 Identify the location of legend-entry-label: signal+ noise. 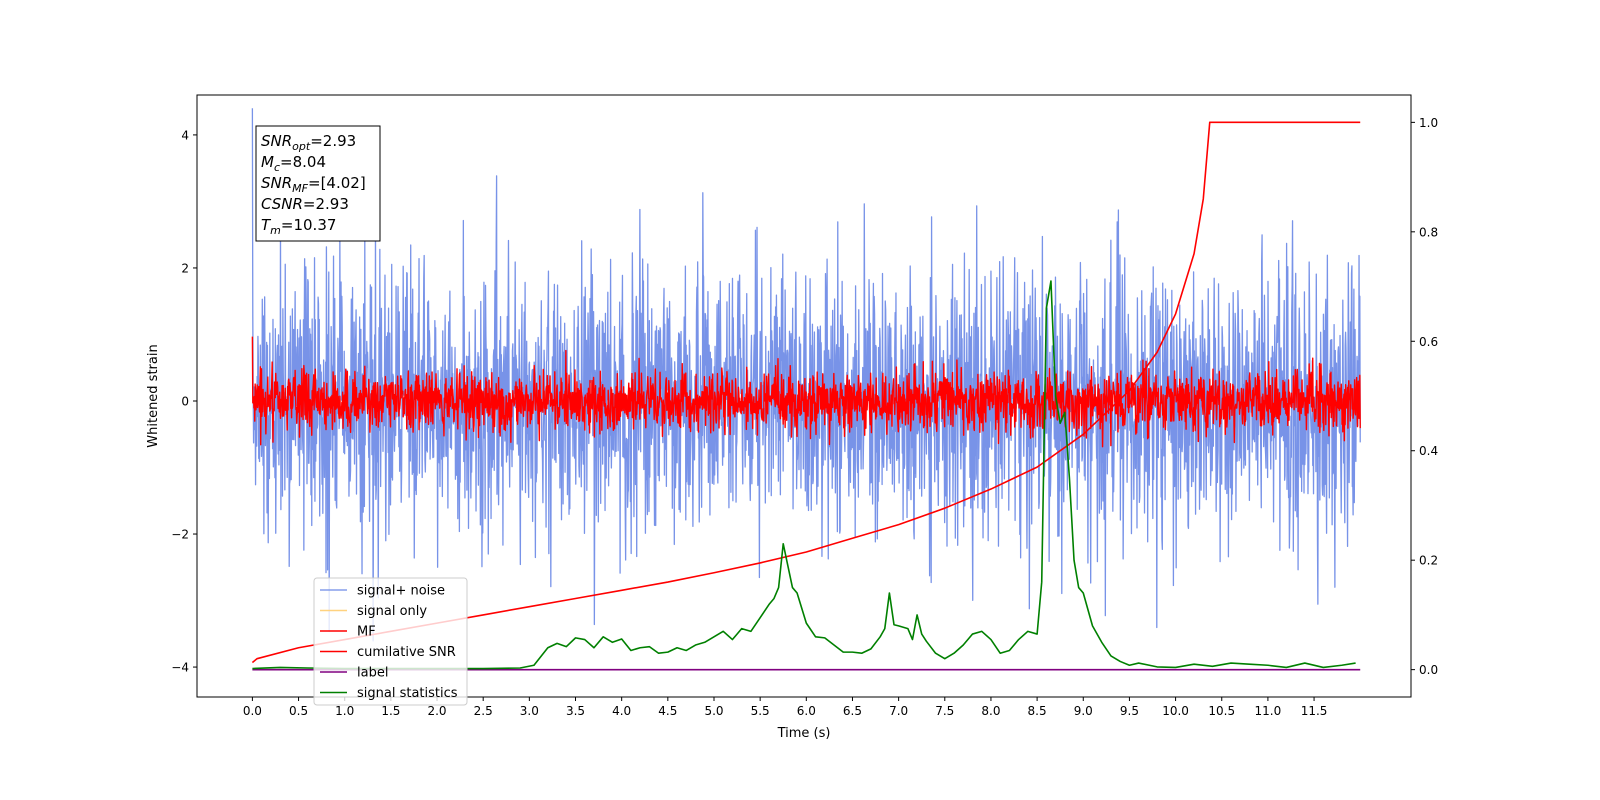
(401, 591).